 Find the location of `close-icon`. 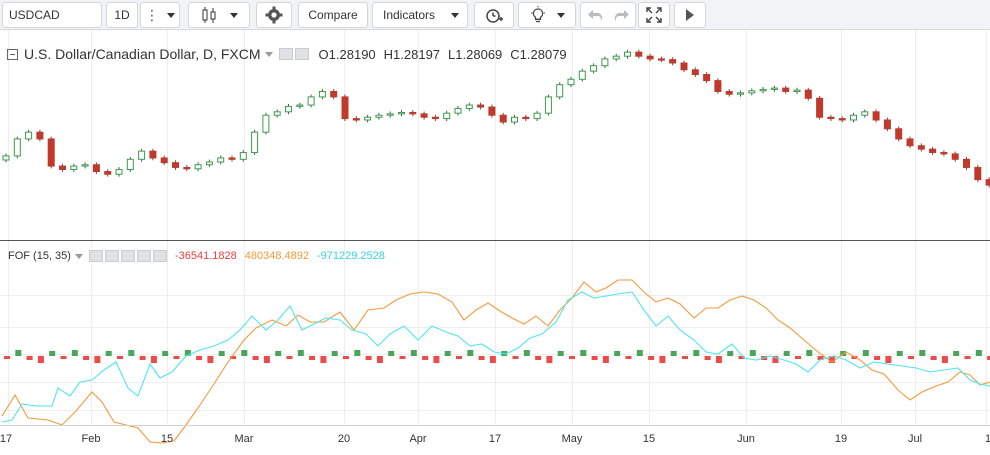

close-icon is located at coordinates (159, 256).